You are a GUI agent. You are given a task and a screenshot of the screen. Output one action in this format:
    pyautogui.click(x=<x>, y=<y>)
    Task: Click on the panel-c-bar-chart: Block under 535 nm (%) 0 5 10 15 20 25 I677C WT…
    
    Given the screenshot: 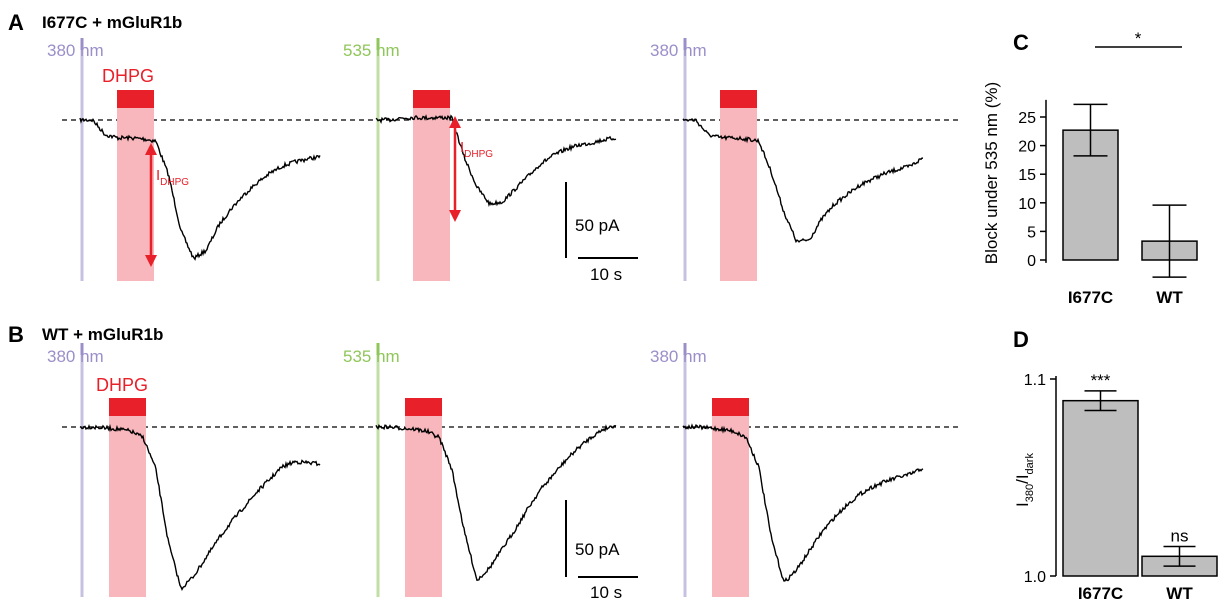 What is the action you would take?
    pyautogui.click(x=1090, y=168)
    